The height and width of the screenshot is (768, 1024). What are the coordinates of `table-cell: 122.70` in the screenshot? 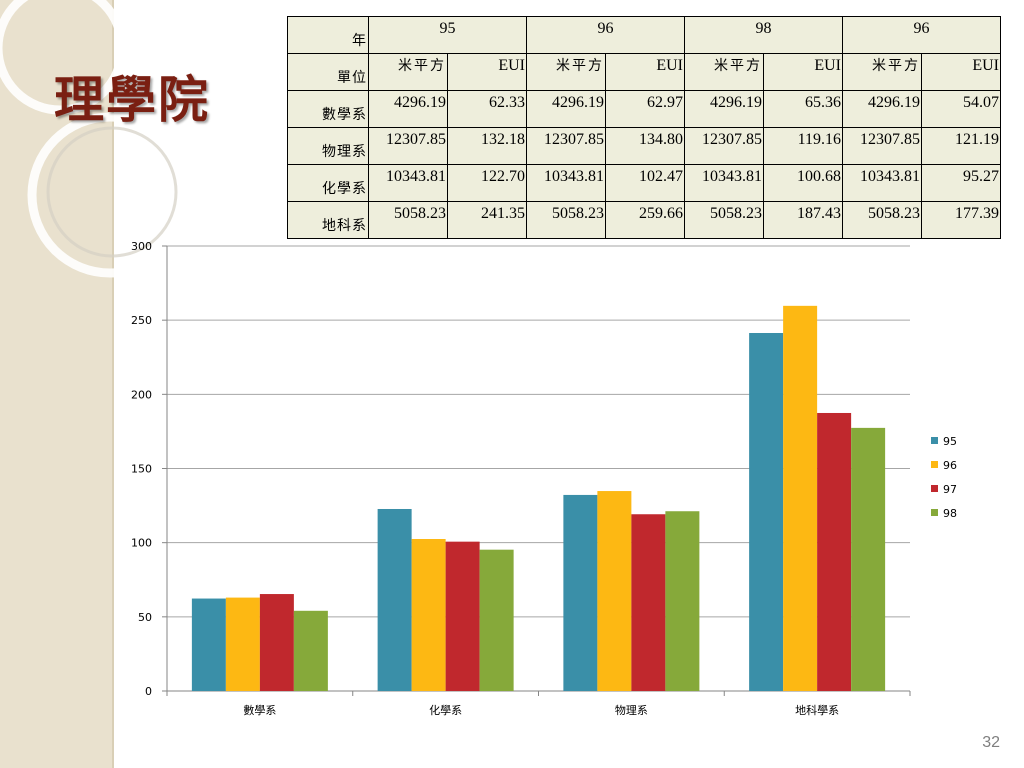 It's located at (487, 183).